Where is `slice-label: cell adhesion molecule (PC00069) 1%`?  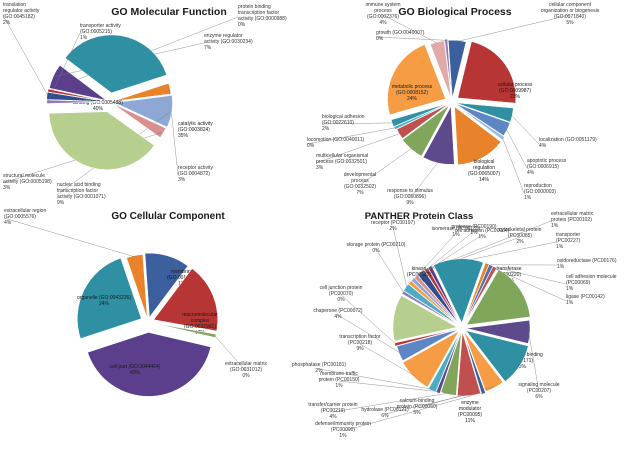
slice-label: cell adhesion molecule (PC00069) 1% is located at coordinates (591, 283).